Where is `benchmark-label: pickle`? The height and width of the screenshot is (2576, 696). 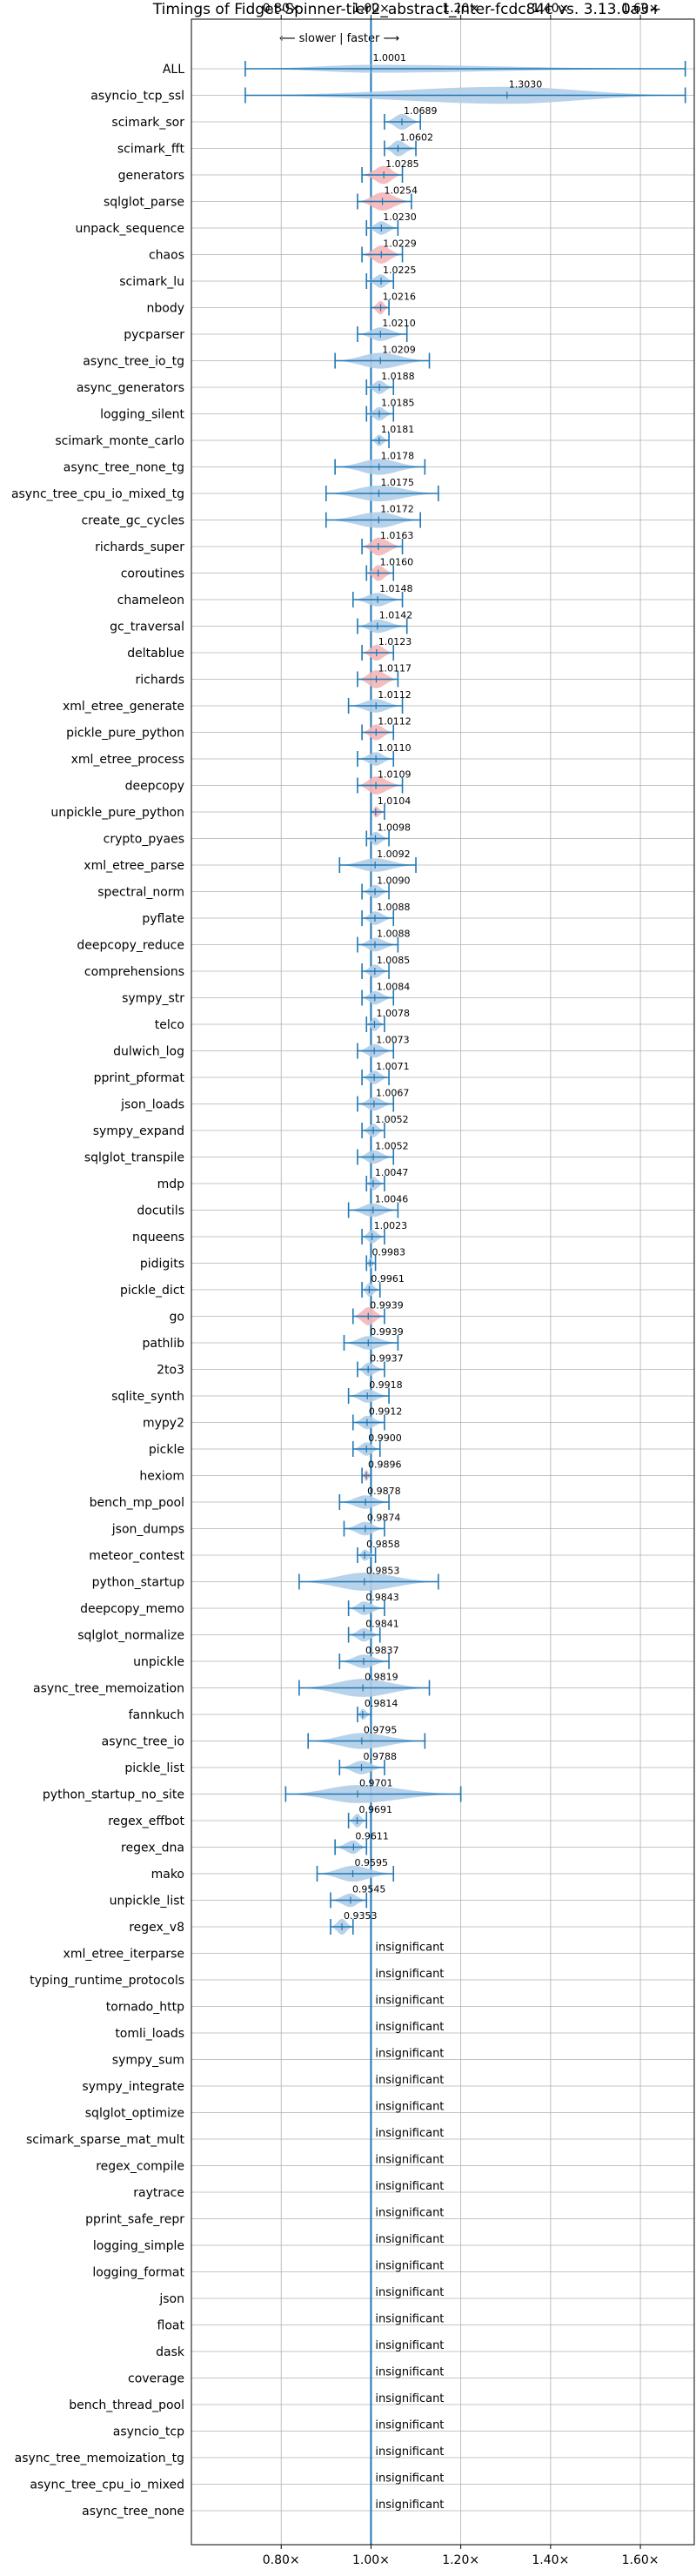 benchmark-label: pickle is located at coordinates (166, 1450).